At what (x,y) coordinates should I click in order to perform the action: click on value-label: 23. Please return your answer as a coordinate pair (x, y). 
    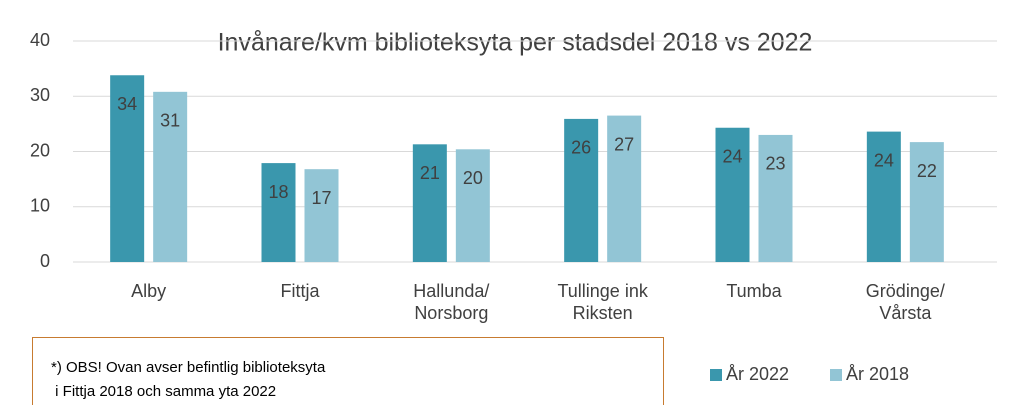
    Looking at the image, I should click on (775, 164).